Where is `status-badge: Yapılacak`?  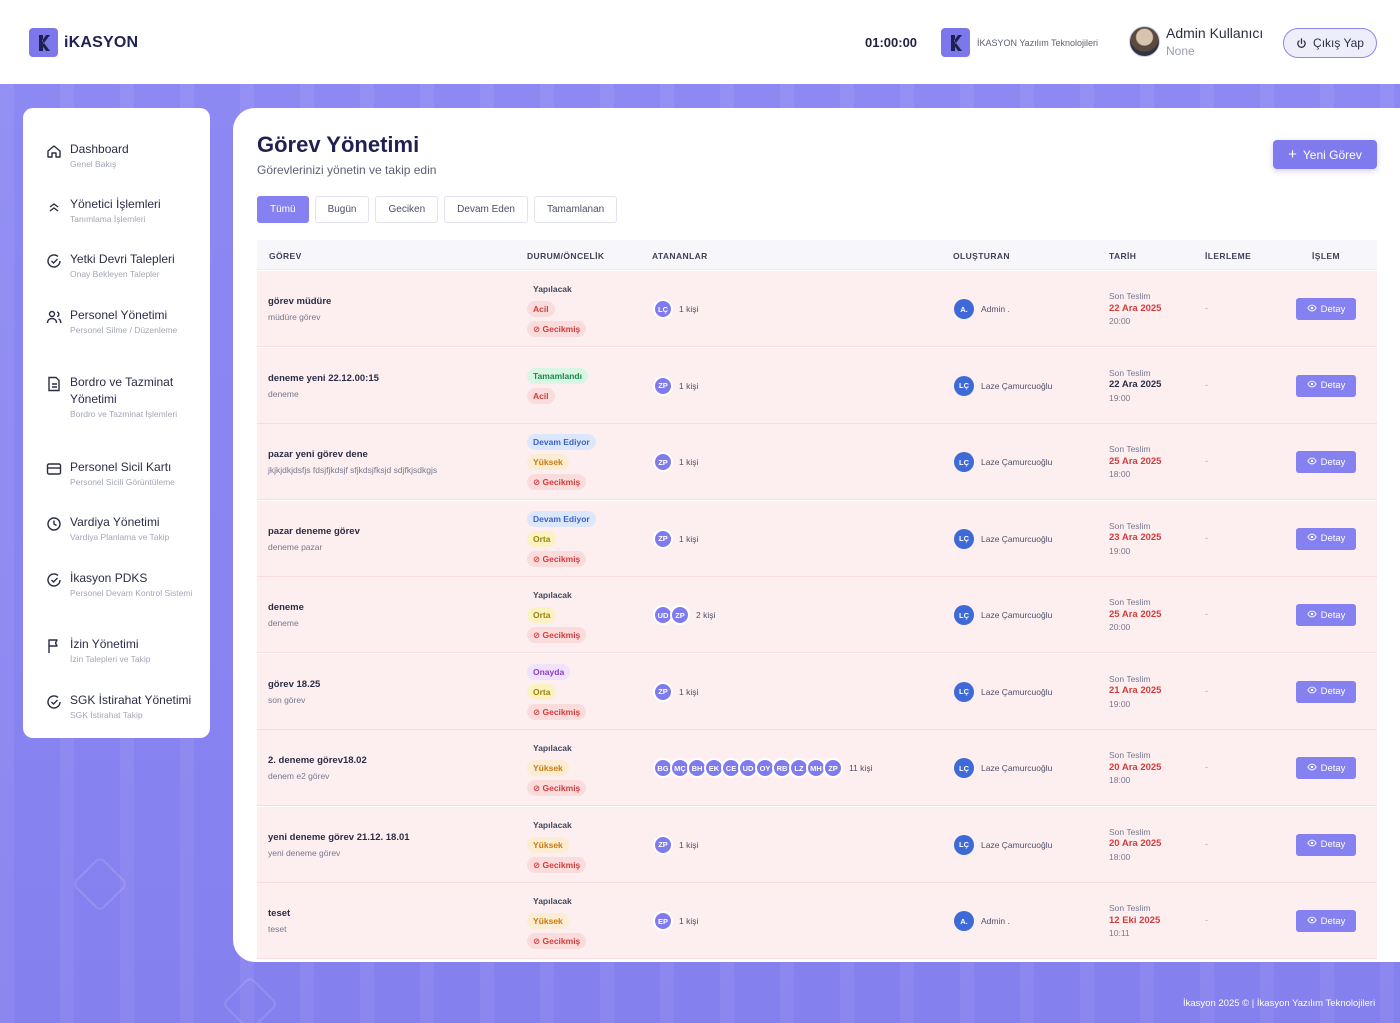
status-badge: Yapılacak is located at coordinates (552, 824).